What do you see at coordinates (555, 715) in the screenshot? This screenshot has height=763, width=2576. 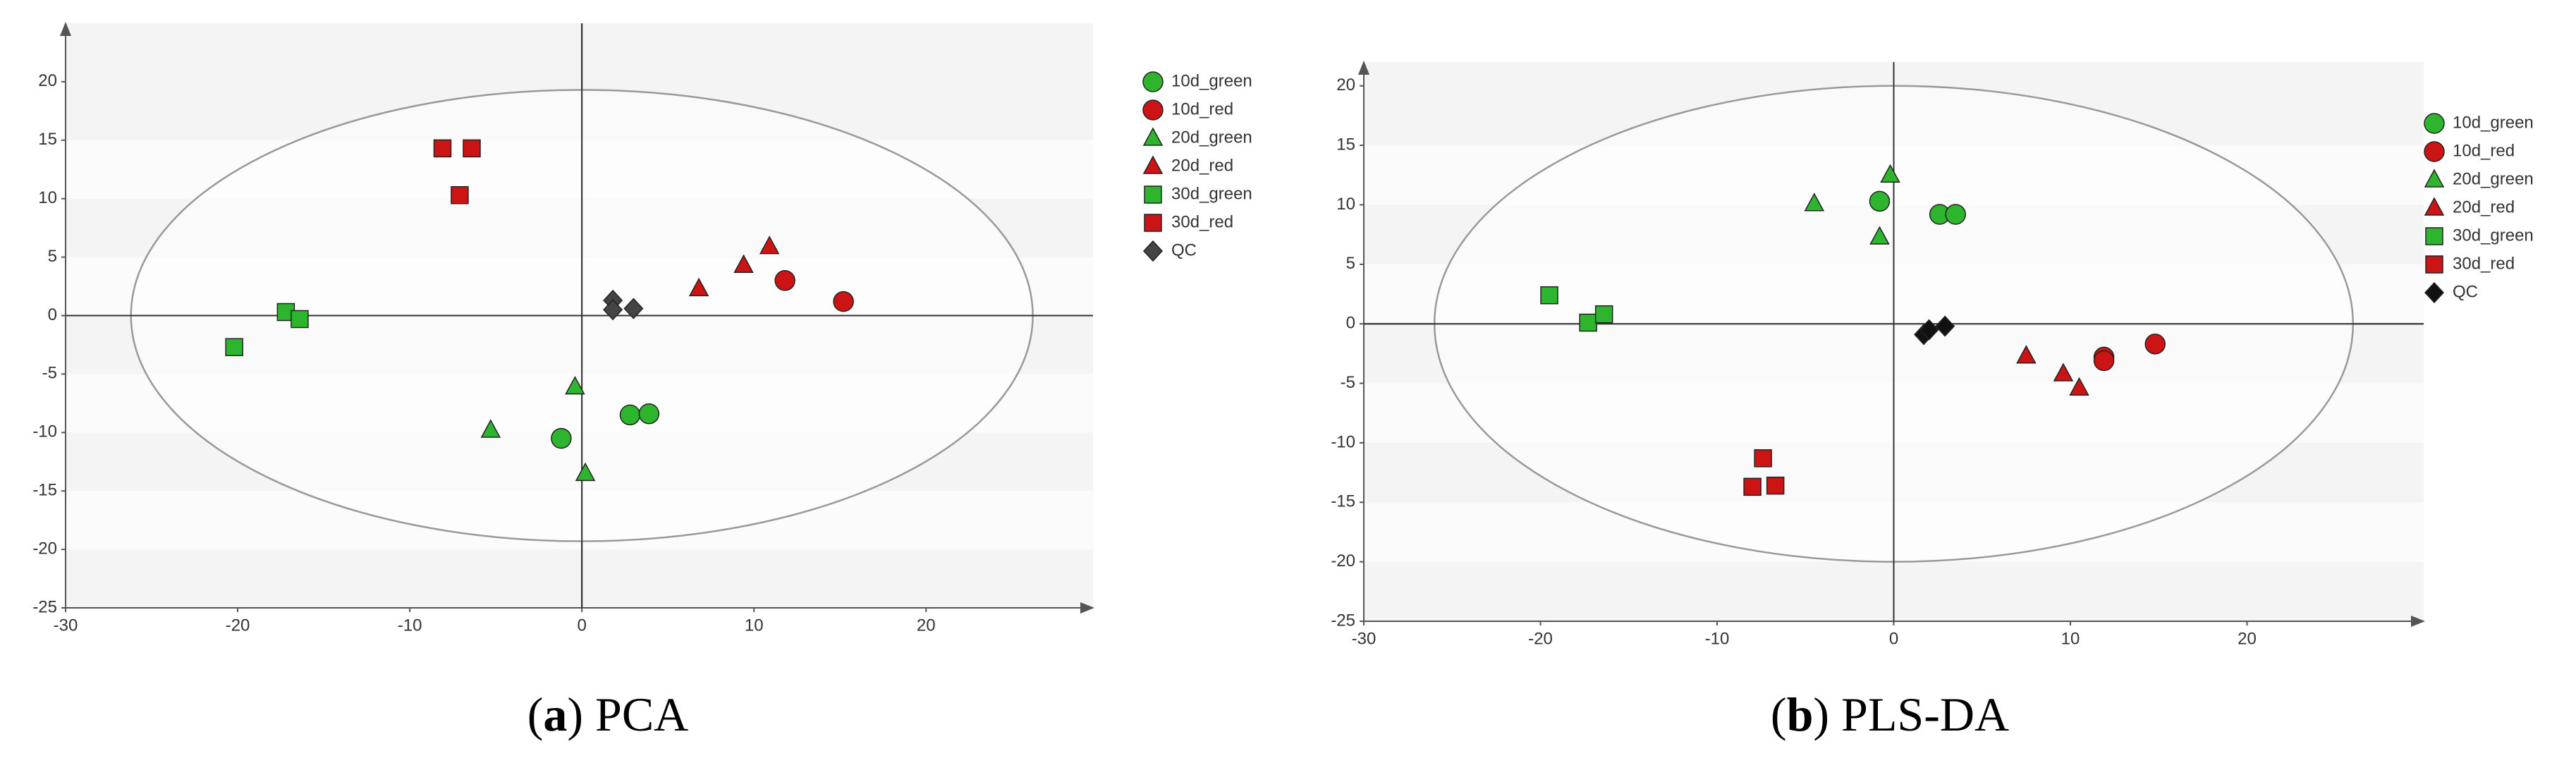 I see `caption-part: a` at bounding box center [555, 715].